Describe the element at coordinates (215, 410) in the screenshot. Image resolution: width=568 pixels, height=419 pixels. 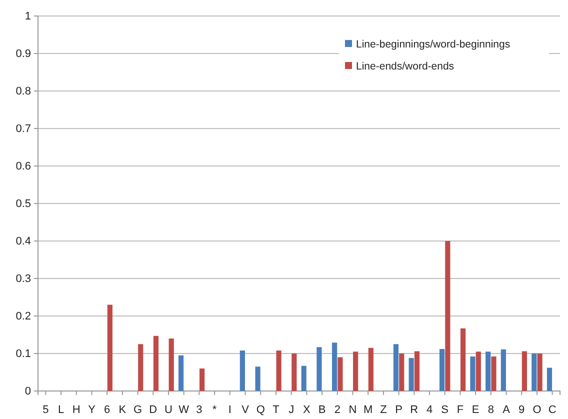
I see `x-tick-label: *` at that location.